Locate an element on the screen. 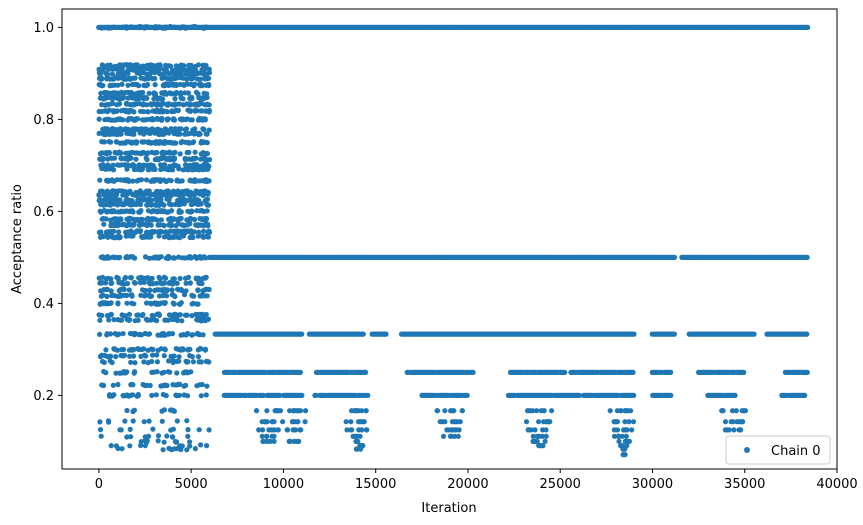 Image resolution: width=863 pixels, height=525 pixels. x-tick-label: 25000 is located at coordinates (560, 484).